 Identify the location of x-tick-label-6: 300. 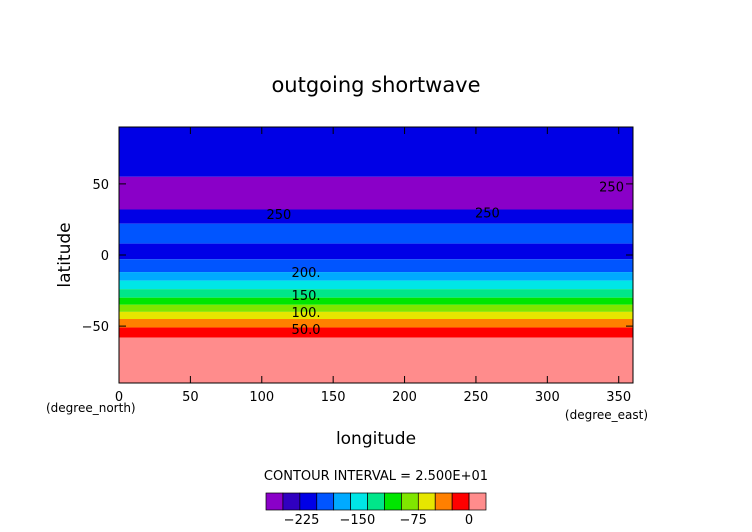
(547, 397).